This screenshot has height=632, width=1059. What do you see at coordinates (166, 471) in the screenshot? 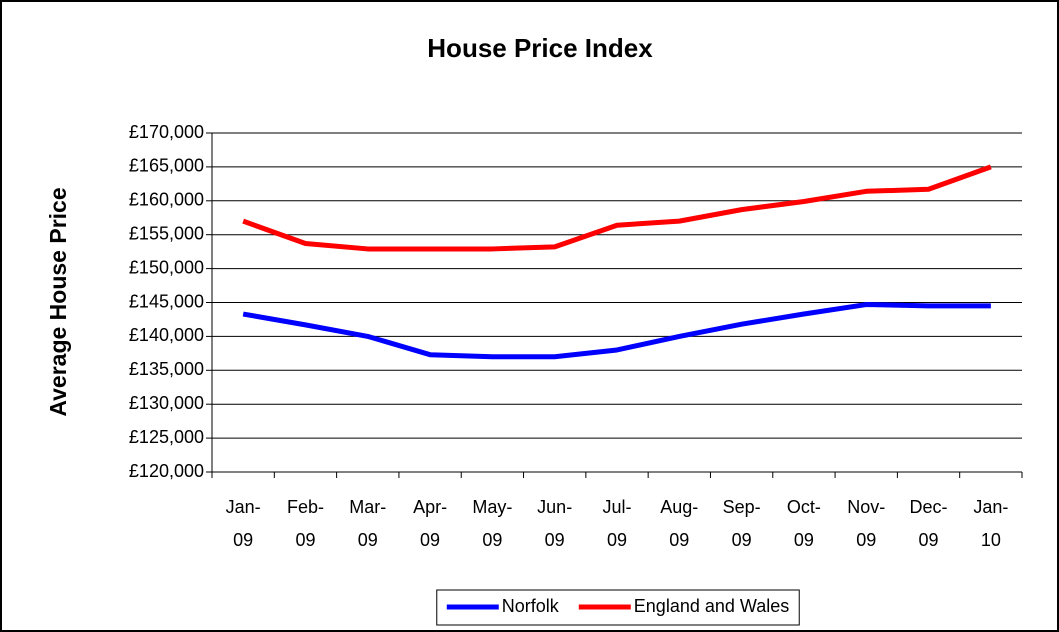
I see `y-tick-label: £120,000` at bounding box center [166, 471].